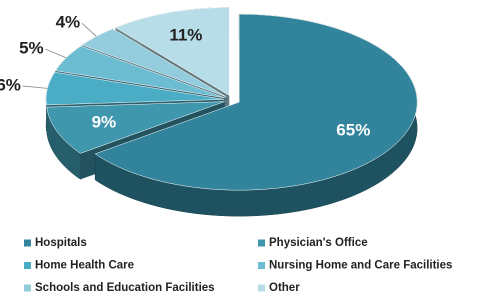  I want to click on legend-label: Schools and Education Facilities, so click(125, 288).